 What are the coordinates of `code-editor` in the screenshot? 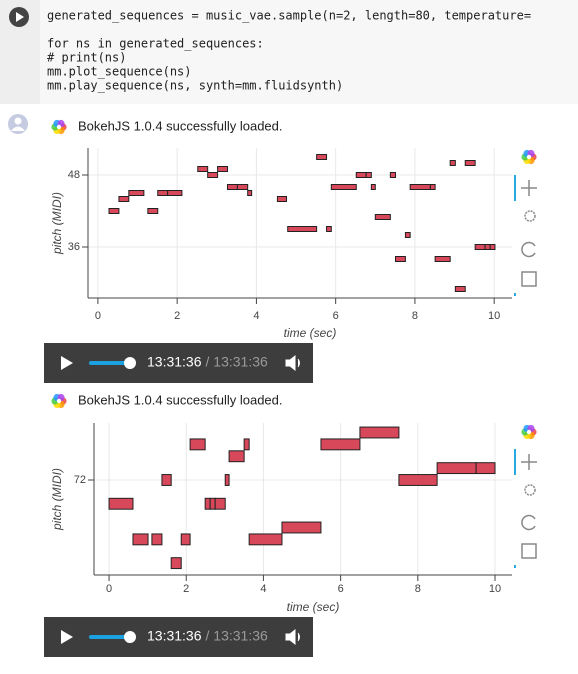 It's located at (309, 52).